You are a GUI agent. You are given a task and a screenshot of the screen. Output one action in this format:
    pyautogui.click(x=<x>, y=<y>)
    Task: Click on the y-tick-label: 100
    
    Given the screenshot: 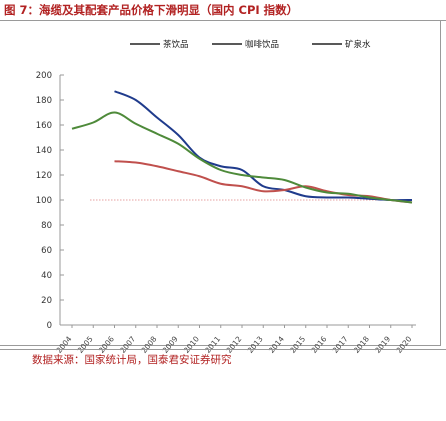 What is the action you would take?
    pyautogui.click(x=44, y=201)
    